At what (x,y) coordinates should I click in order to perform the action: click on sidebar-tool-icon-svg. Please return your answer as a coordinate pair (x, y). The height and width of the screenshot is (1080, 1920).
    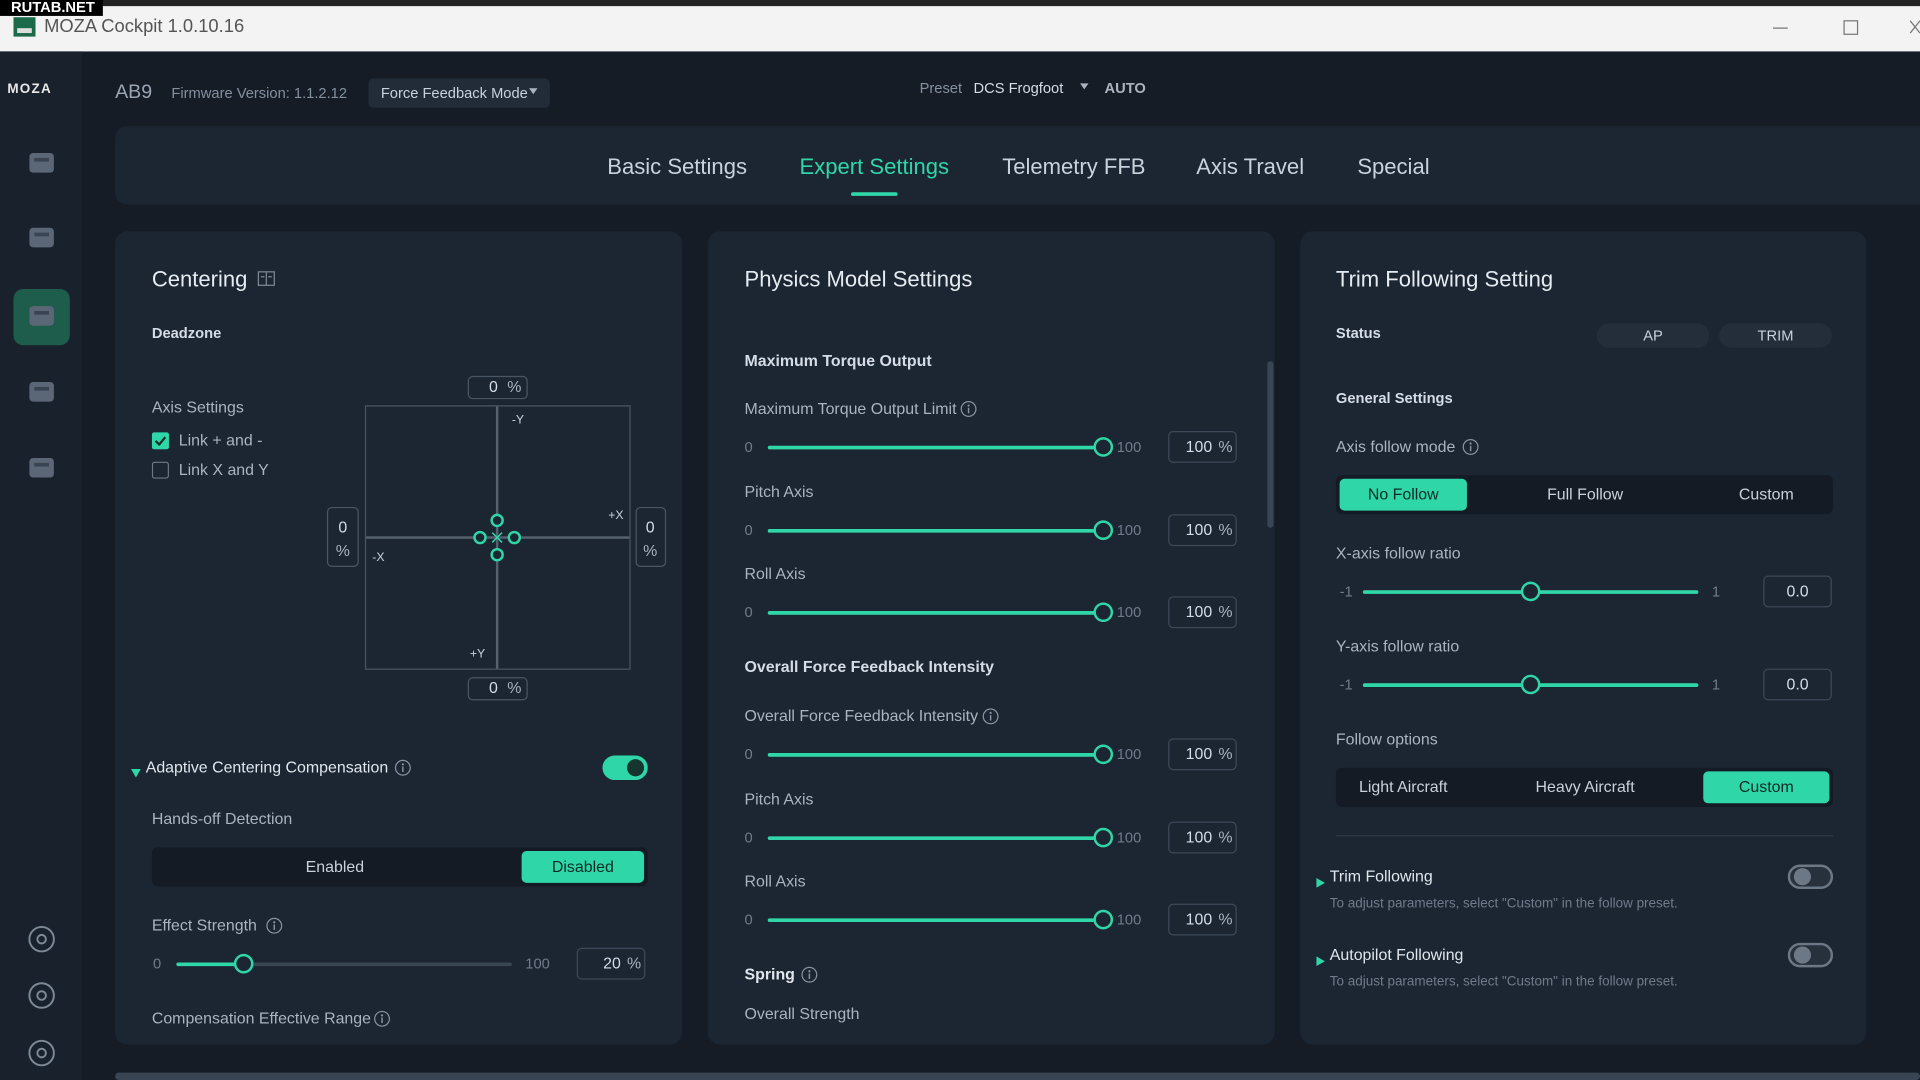
    Looking at the image, I should click on (41, 1053).